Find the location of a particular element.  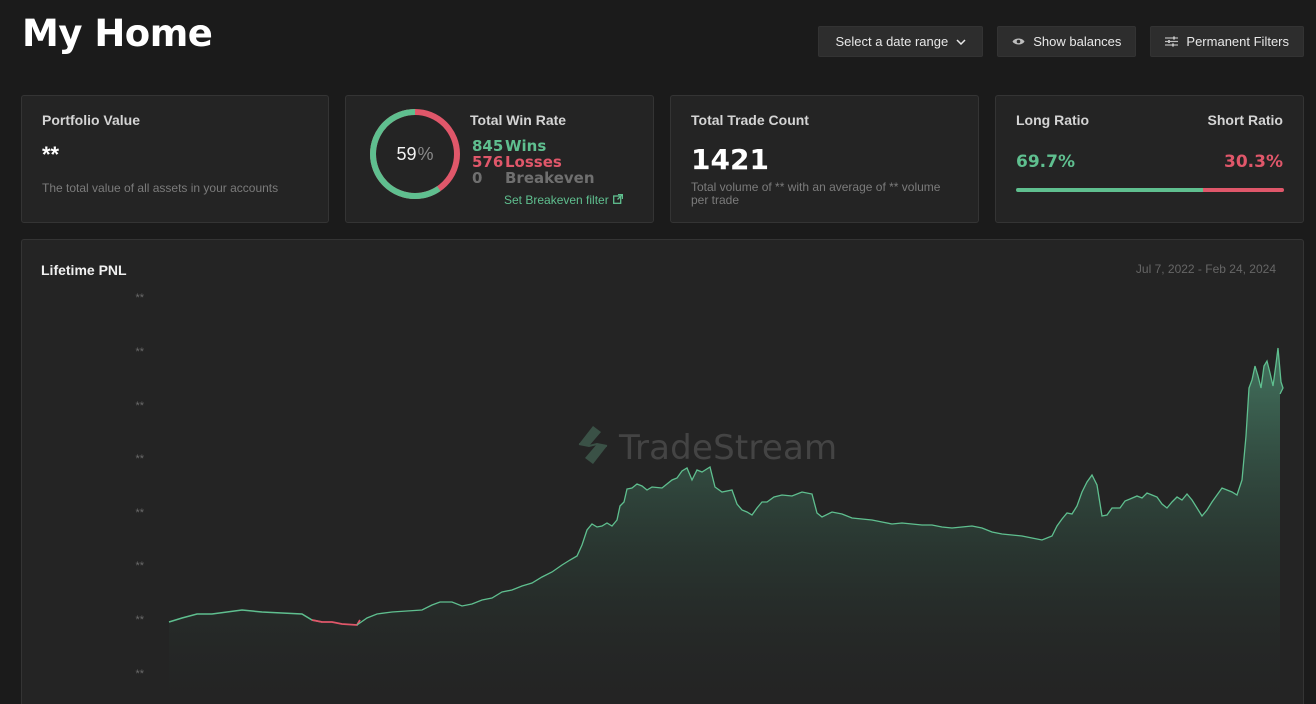

win-rate-donut is located at coordinates (415, 154).